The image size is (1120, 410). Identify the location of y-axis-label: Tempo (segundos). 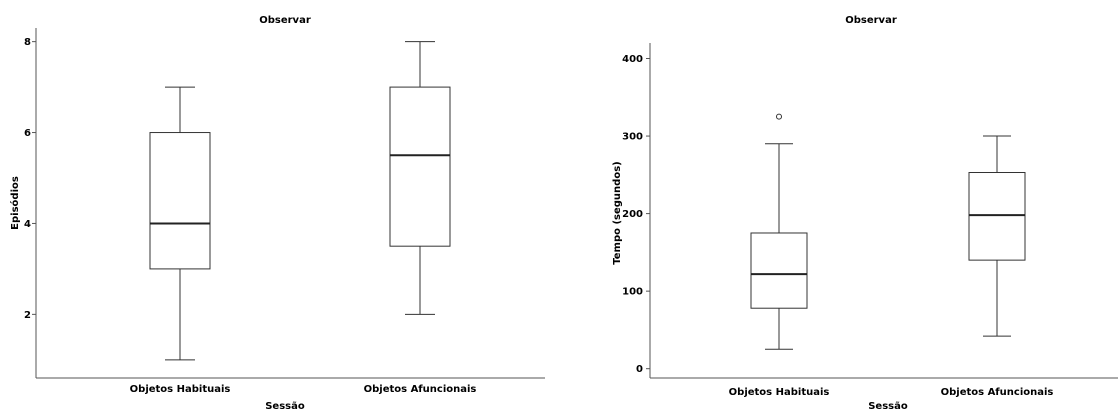
(617, 212).